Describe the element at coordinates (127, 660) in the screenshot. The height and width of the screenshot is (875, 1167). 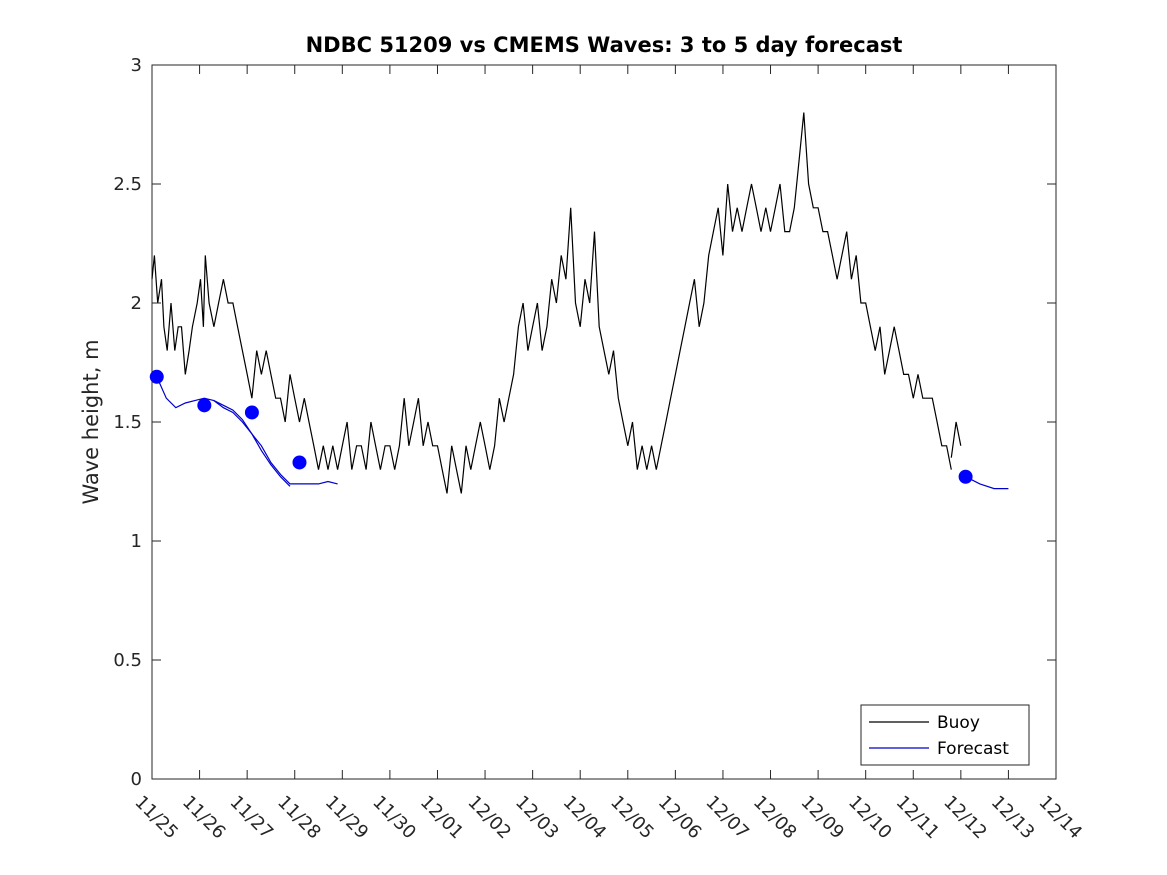
I see `y-tick-label: 0.5` at that location.